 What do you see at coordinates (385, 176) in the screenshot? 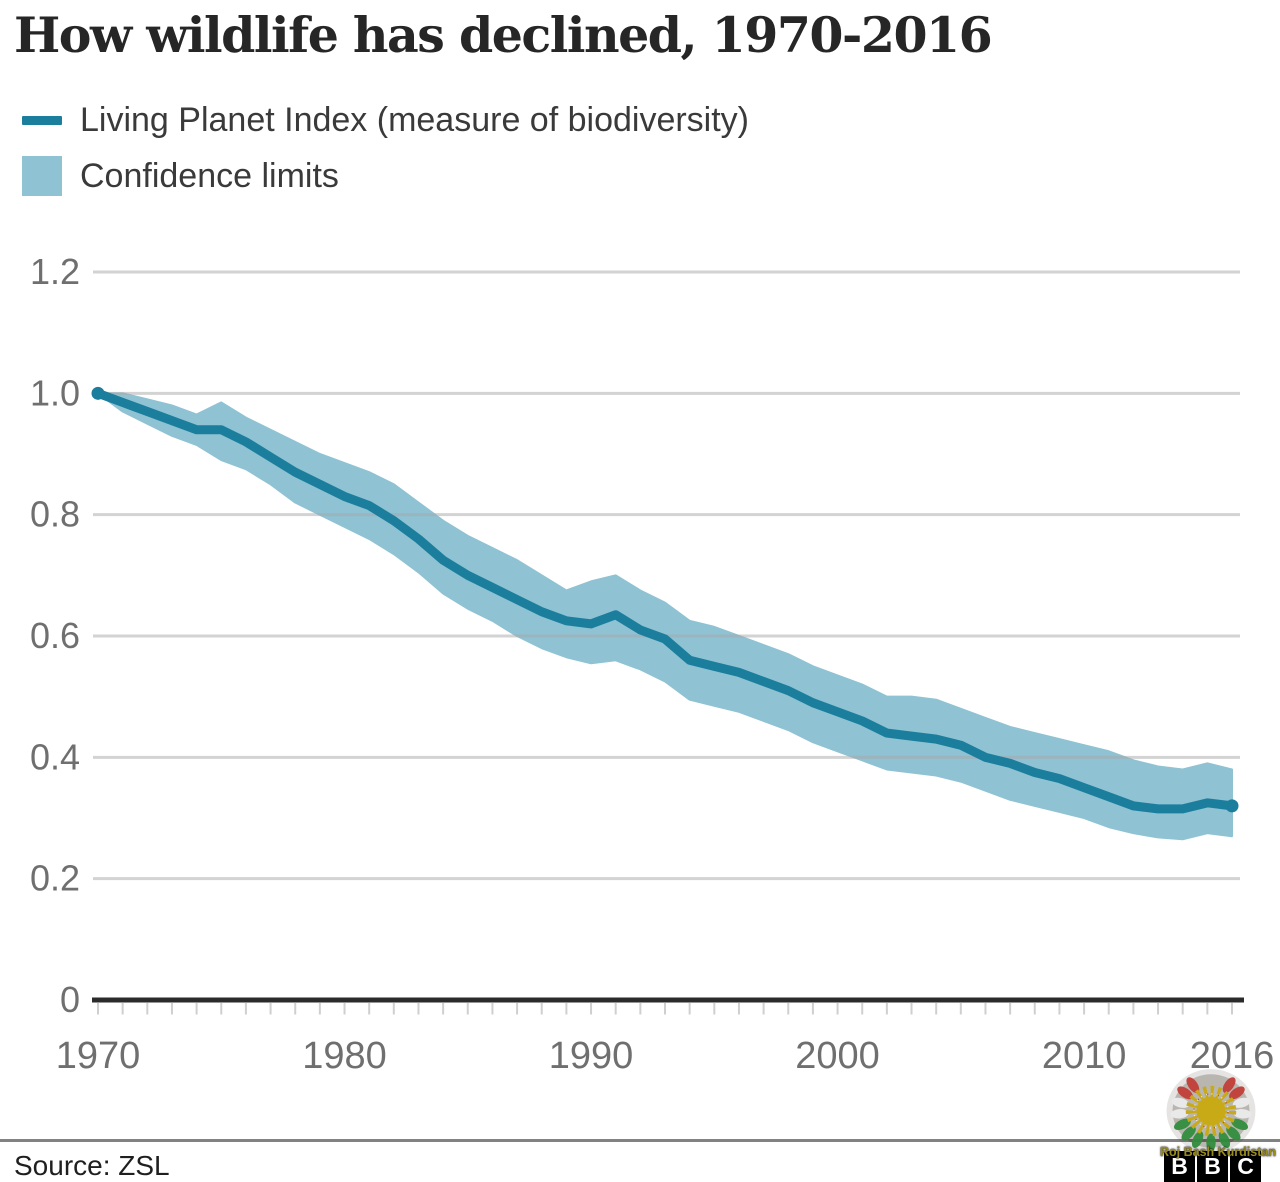
I see `legend-item-confidence: Confidence limits` at bounding box center [385, 176].